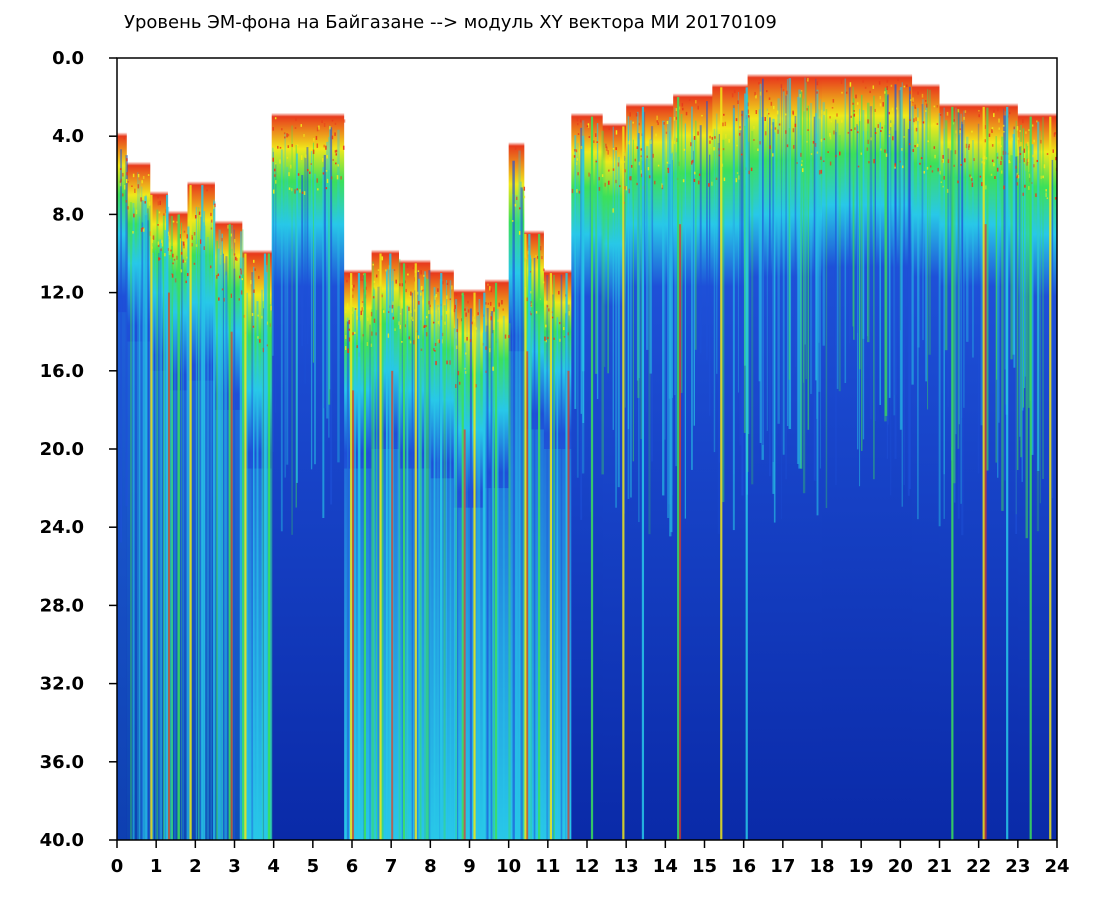 The height and width of the screenshot is (900, 1096). What do you see at coordinates (586, 866) in the screenshot?
I see `x-tick-label: 12` at bounding box center [586, 866].